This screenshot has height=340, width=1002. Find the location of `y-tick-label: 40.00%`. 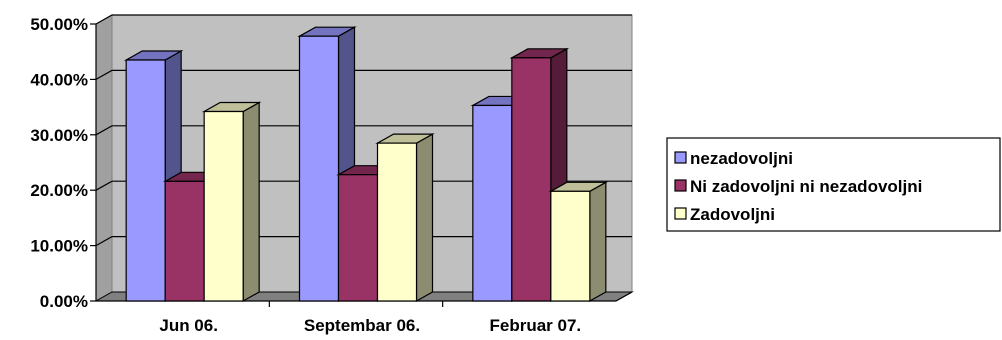

y-tick-label: 40.00% is located at coordinates (59, 79).